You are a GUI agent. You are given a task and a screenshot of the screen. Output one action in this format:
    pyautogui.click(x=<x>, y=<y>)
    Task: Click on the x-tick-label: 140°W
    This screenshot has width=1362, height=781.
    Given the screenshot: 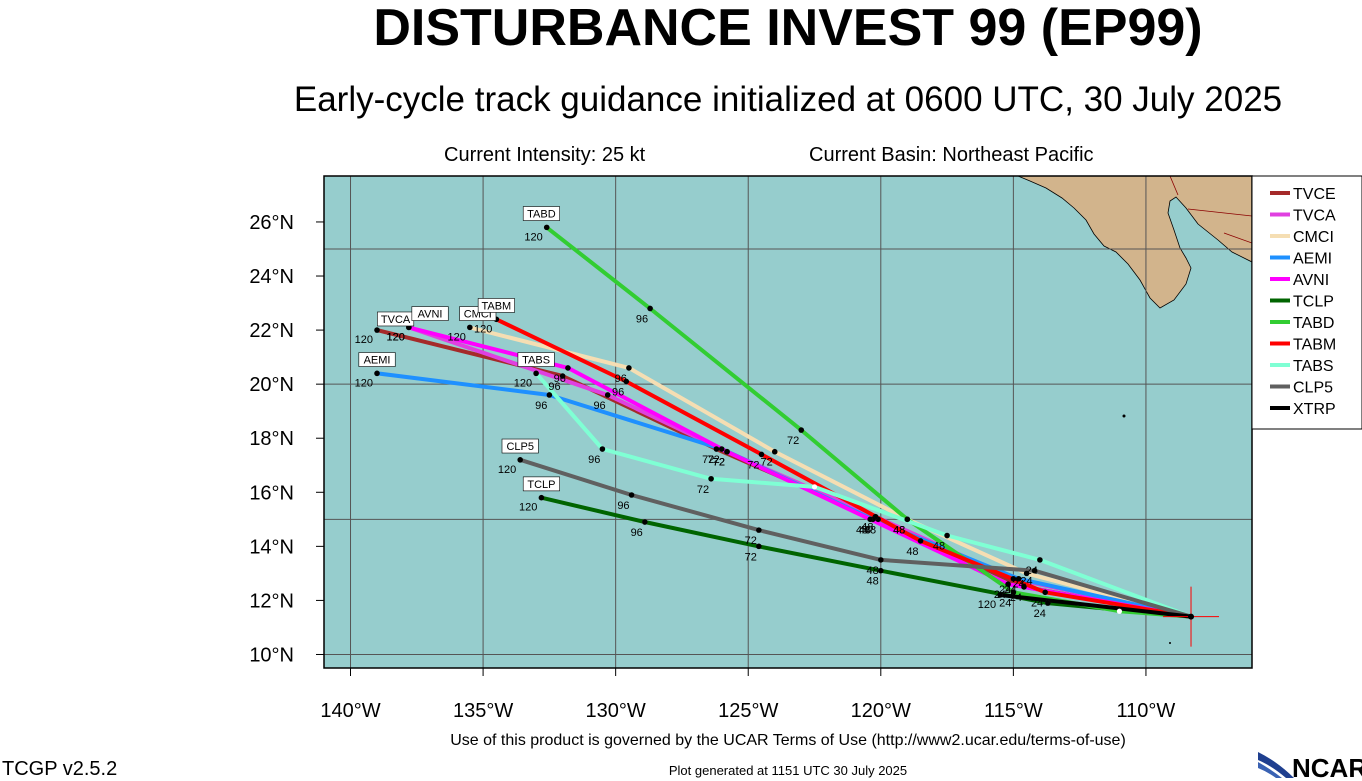 What is the action you would take?
    pyautogui.click(x=350, y=711)
    